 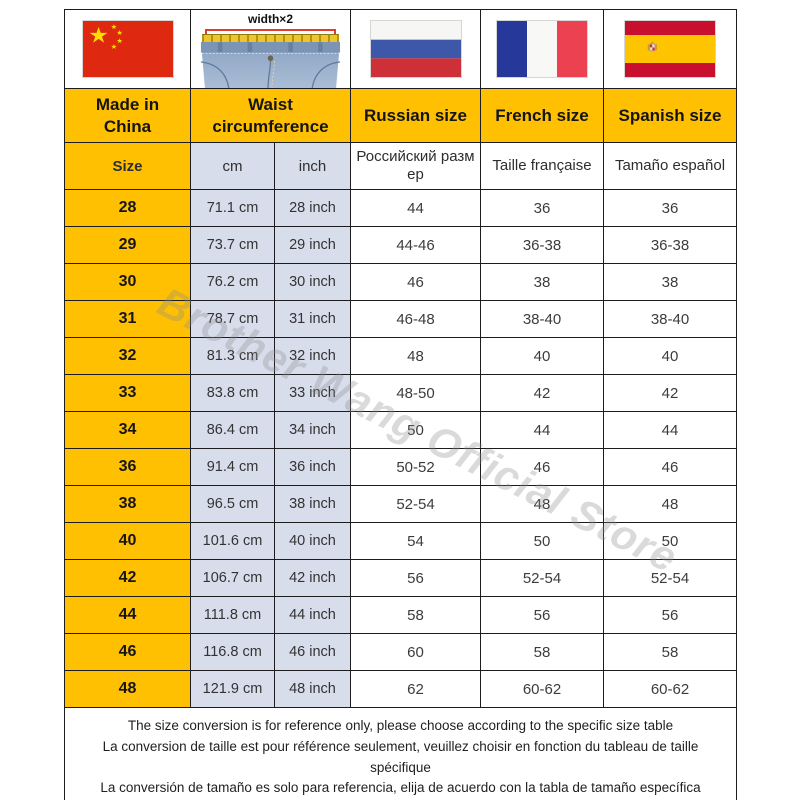 What do you see at coordinates (542, 578) in the screenshot?
I see `french-size-cell: 52-54` at bounding box center [542, 578].